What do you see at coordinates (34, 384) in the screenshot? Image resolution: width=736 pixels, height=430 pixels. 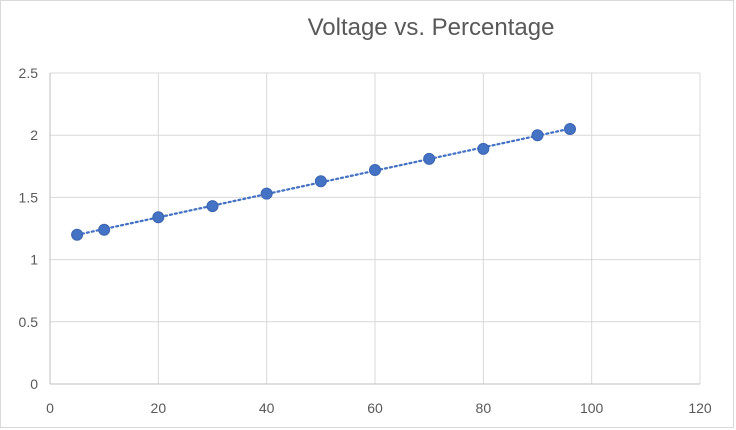 I see `y-tick-label: 0` at bounding box center [34, 384].